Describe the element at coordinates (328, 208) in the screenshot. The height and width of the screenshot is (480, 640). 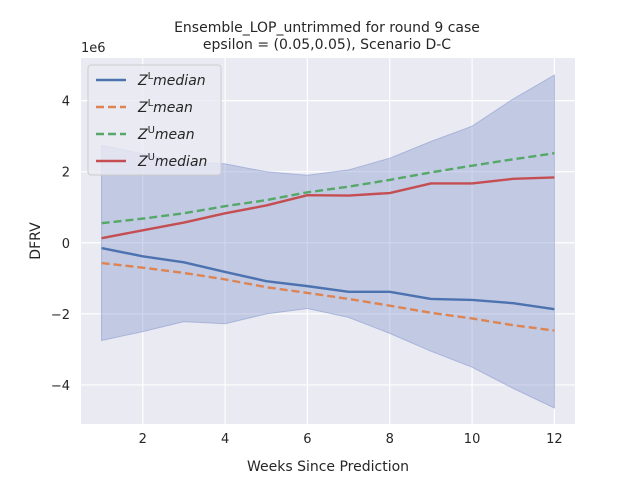
I see `series-line-ZU-median` at that location.